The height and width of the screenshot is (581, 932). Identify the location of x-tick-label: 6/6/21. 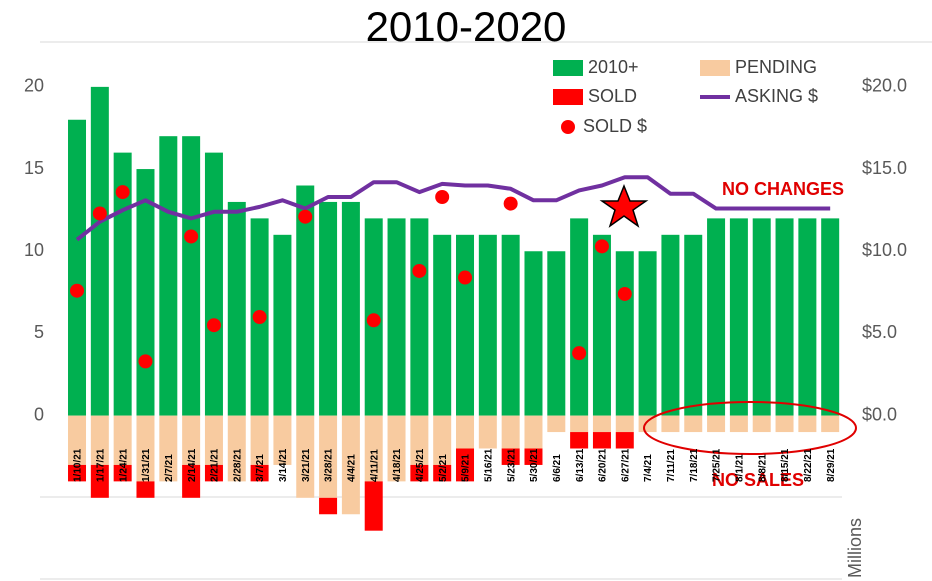
(557, 468).